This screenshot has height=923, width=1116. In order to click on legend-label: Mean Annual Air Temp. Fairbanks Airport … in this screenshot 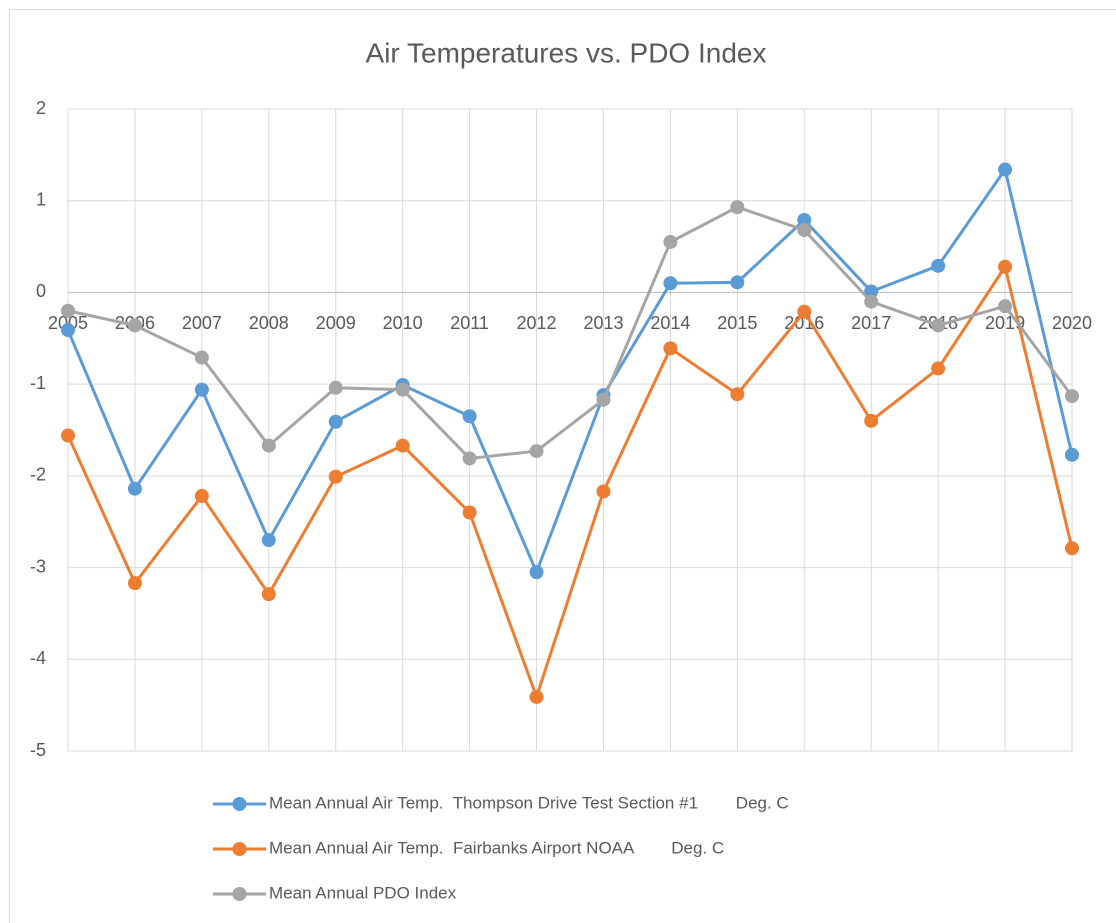, I will do `click(496, 847)`.